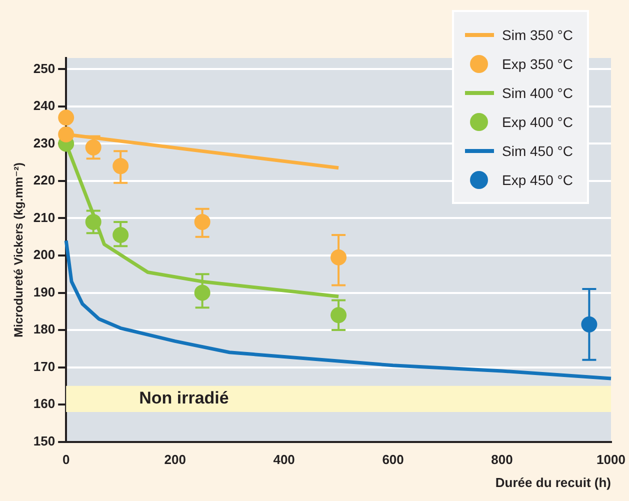 The height and width of the screenshot is (501, 629). I want to click on y-tick-label: 160, so click(44, 404).